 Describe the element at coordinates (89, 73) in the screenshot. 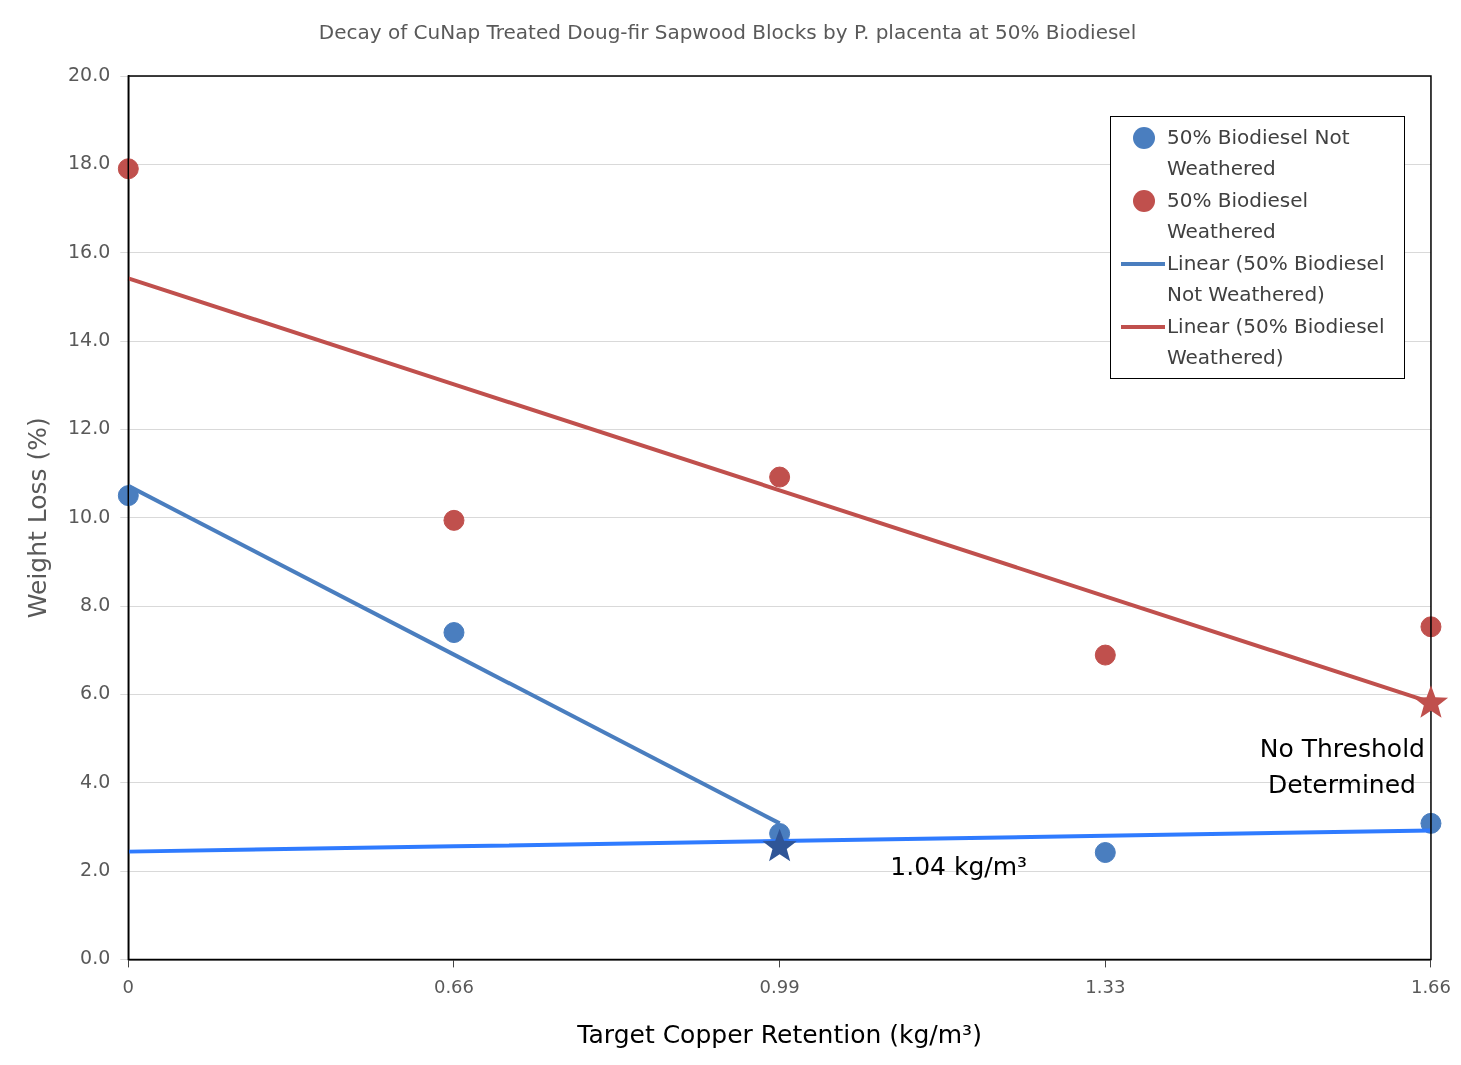

I see `y-tick-label: 20.0` at that location.